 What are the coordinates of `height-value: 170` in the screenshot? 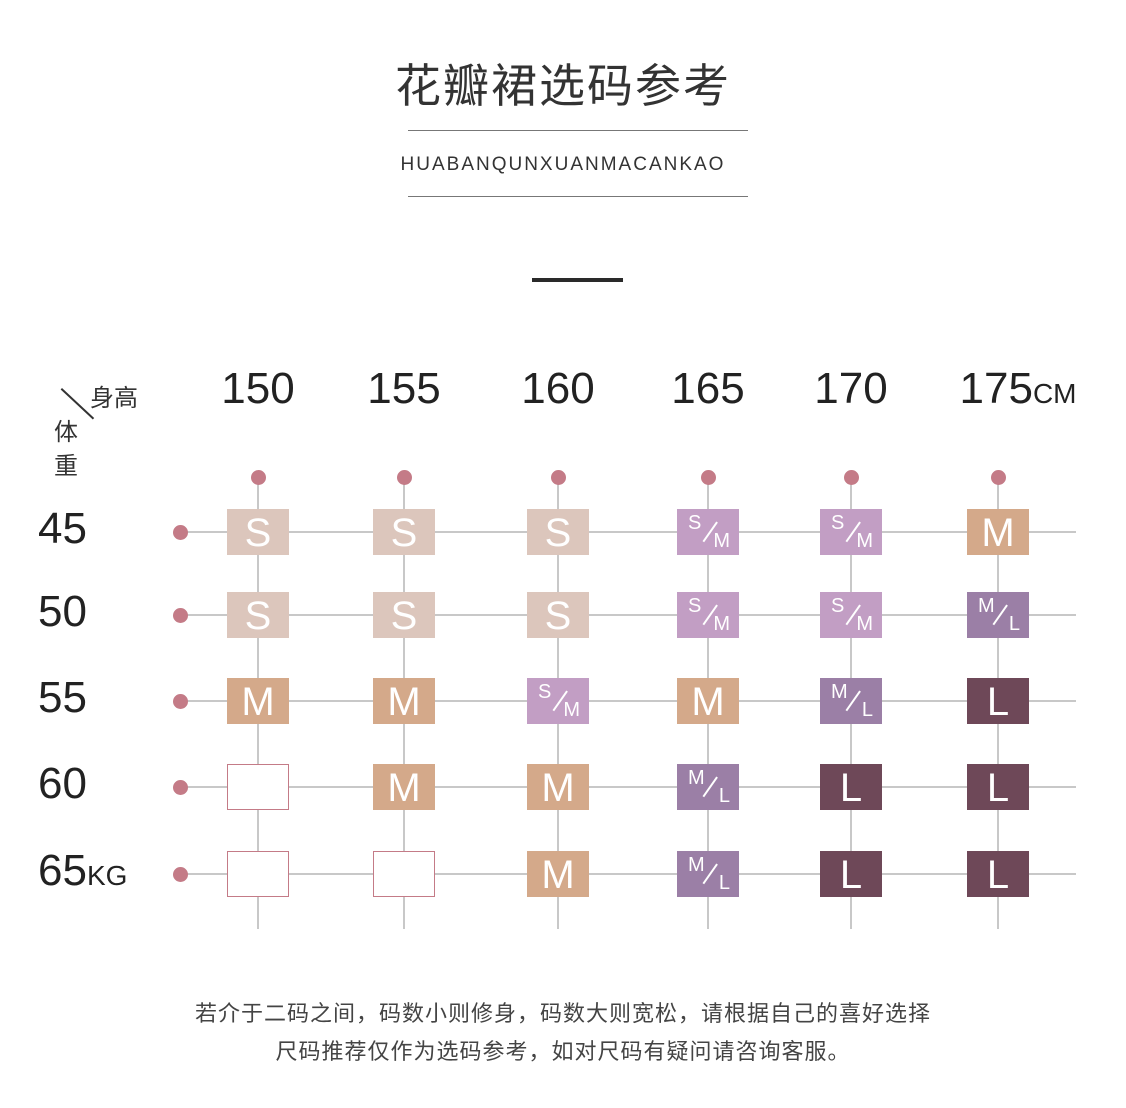 It's located at (851, 388).